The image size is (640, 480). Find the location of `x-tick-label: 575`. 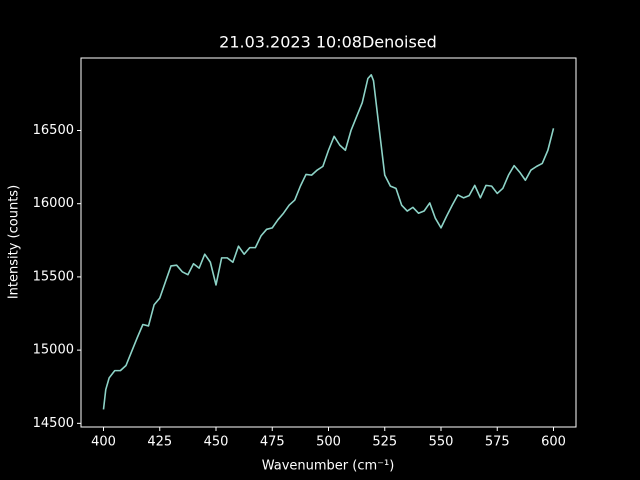

x-tick-label: 575 is located at coordinates (497, 442).